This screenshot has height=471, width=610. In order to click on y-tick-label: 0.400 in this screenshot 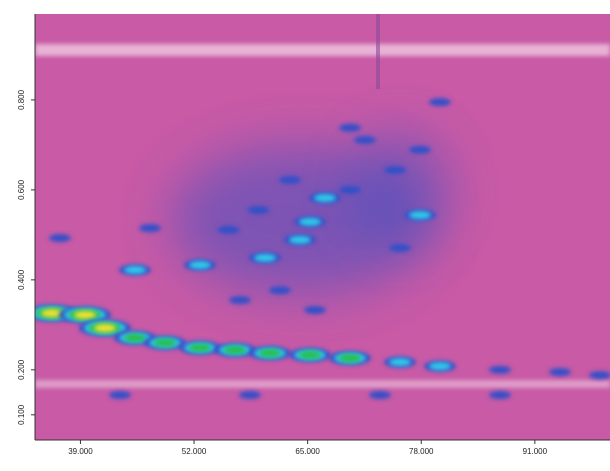, I will do `click(21, 279)`.